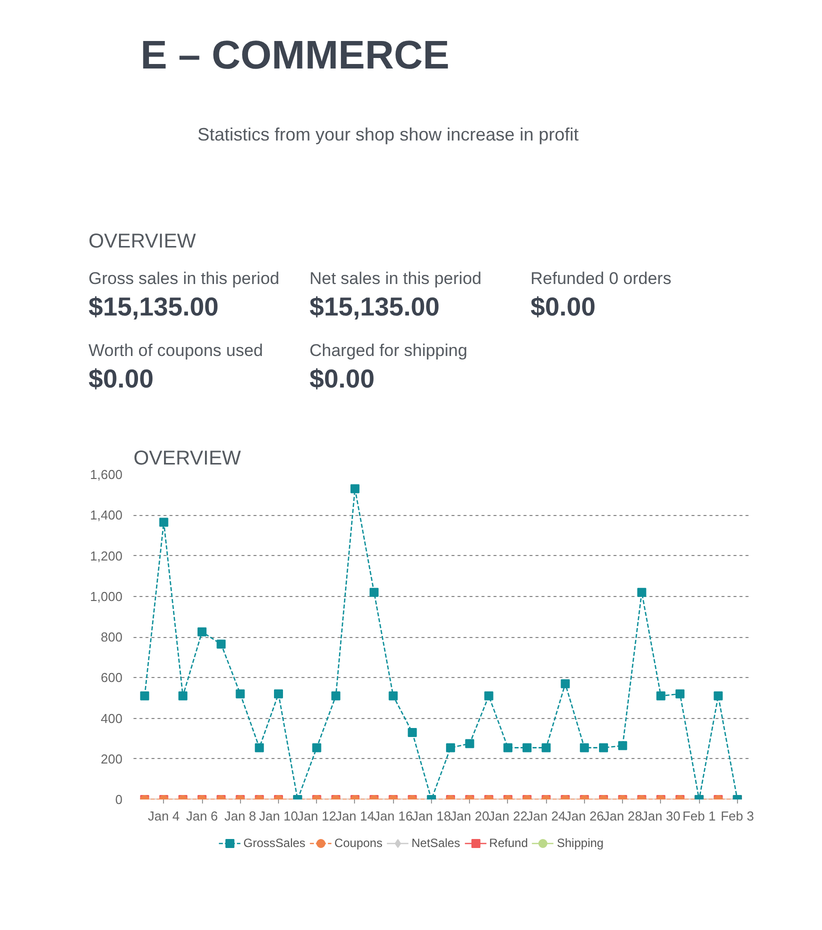 This screenshot has height=930, width=822. I want to click on y-tick-label: 800, so click(111, 637).